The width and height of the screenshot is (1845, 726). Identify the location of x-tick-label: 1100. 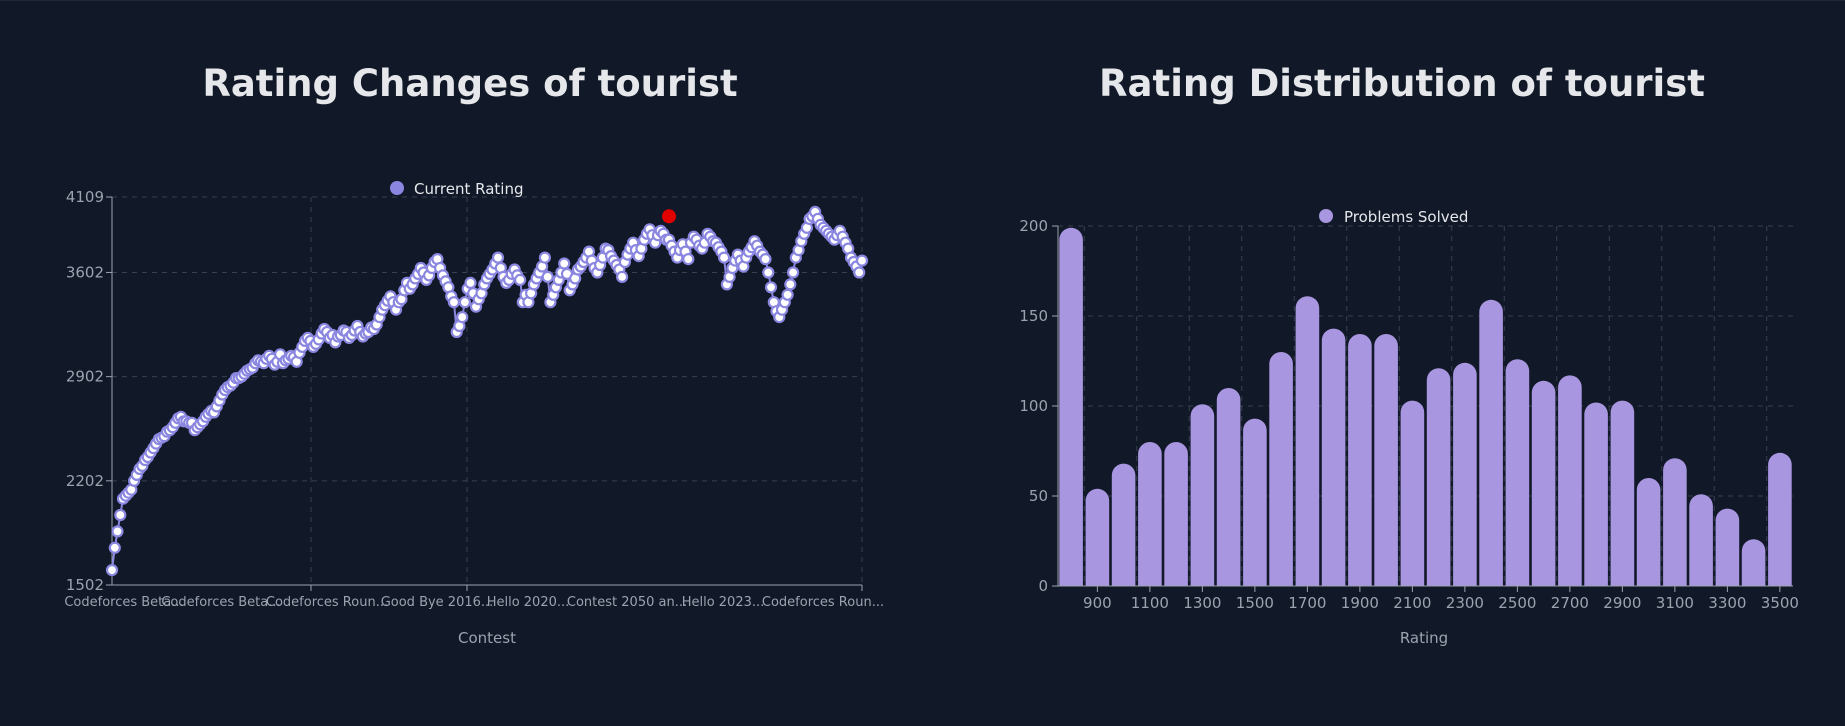
(1150, 603).